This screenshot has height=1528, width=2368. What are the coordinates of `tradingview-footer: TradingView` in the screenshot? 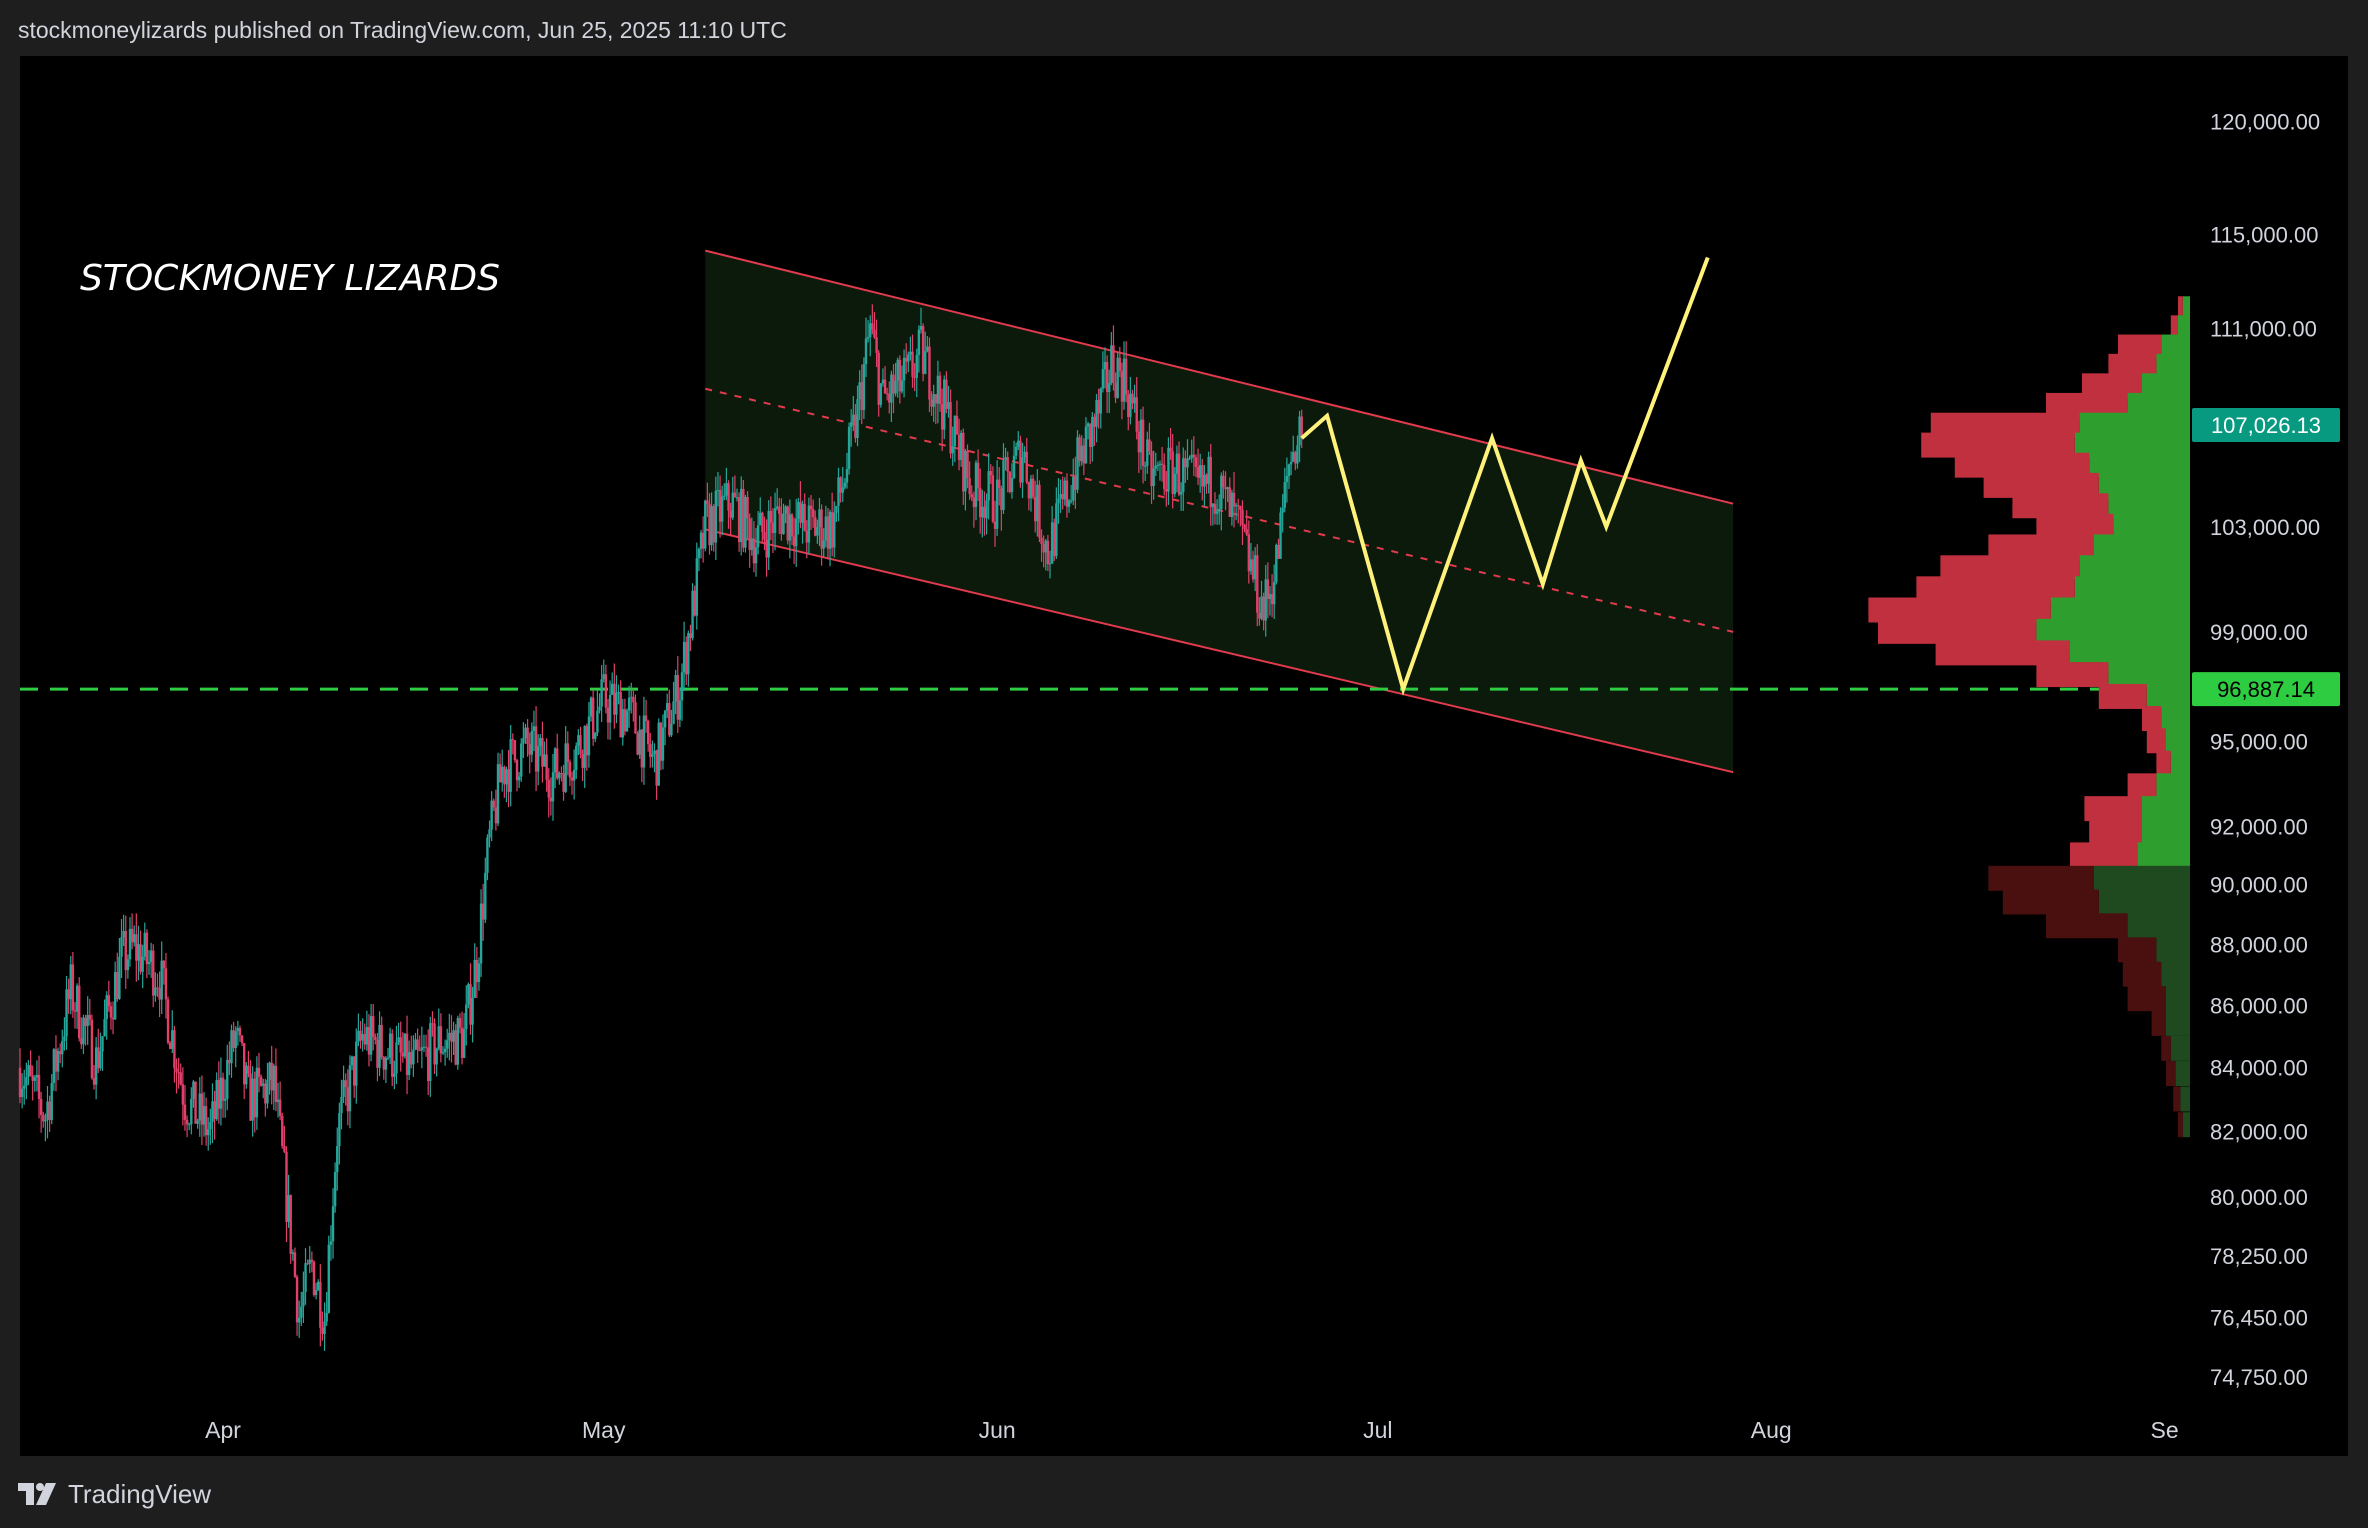 It's located at (114, 1494).